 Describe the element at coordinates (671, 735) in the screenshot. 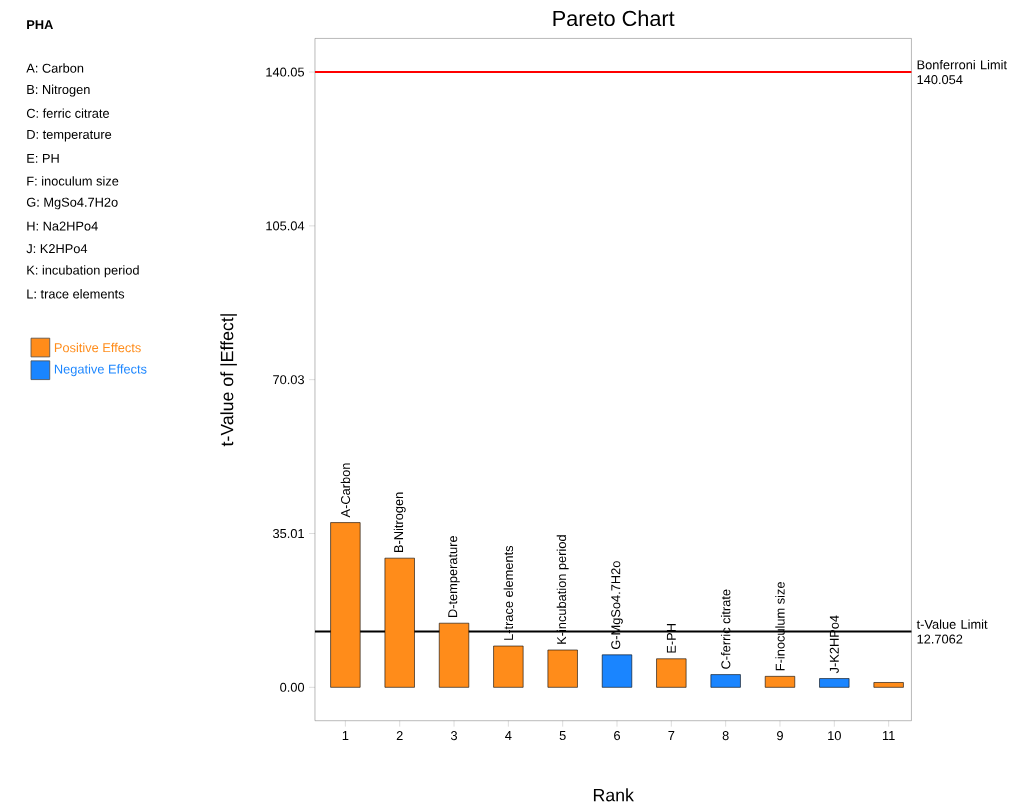

I see `x-tick-label: 7` at that location.